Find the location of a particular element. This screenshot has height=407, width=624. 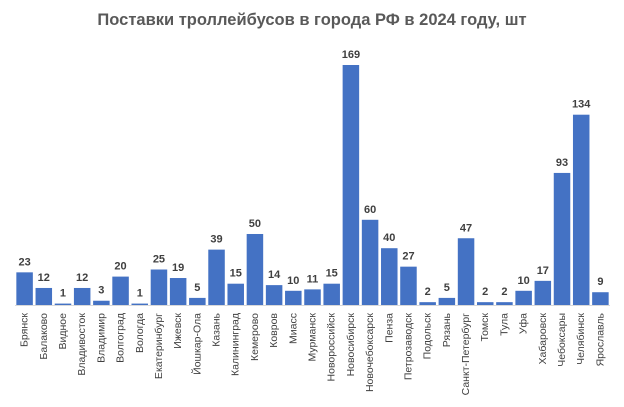

value-label-17: 15 is located at coordinates (332, 274).